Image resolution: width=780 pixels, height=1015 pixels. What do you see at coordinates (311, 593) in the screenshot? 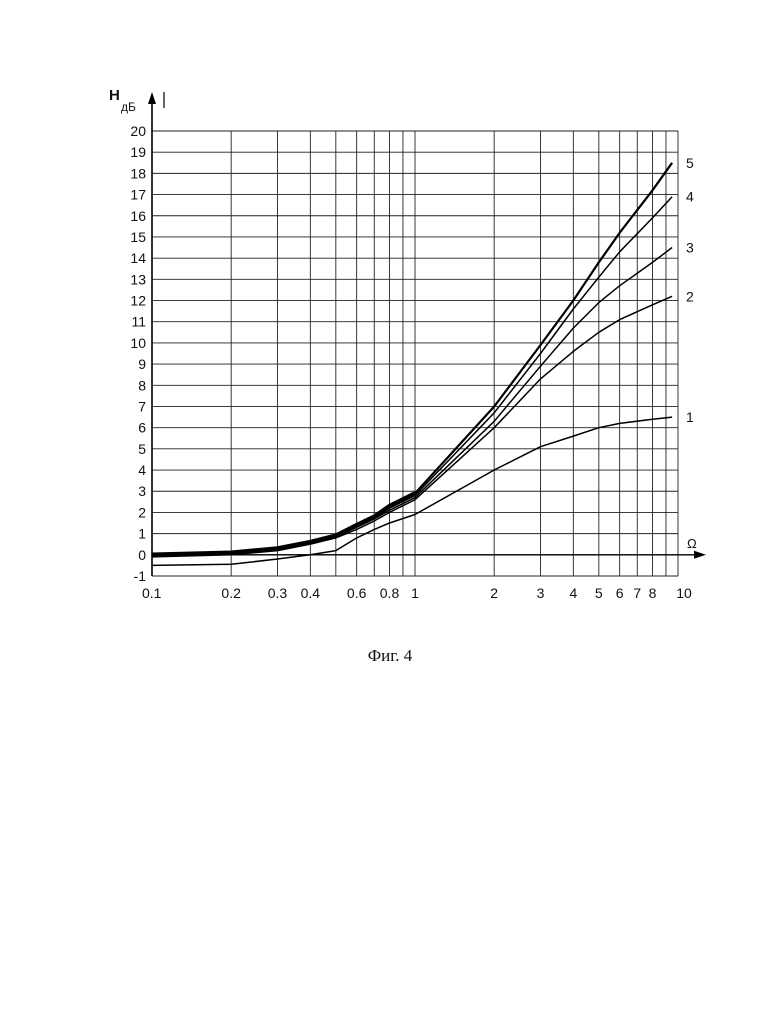
I see `x-tick-label: 0.4` at bounding box center [311, 593].